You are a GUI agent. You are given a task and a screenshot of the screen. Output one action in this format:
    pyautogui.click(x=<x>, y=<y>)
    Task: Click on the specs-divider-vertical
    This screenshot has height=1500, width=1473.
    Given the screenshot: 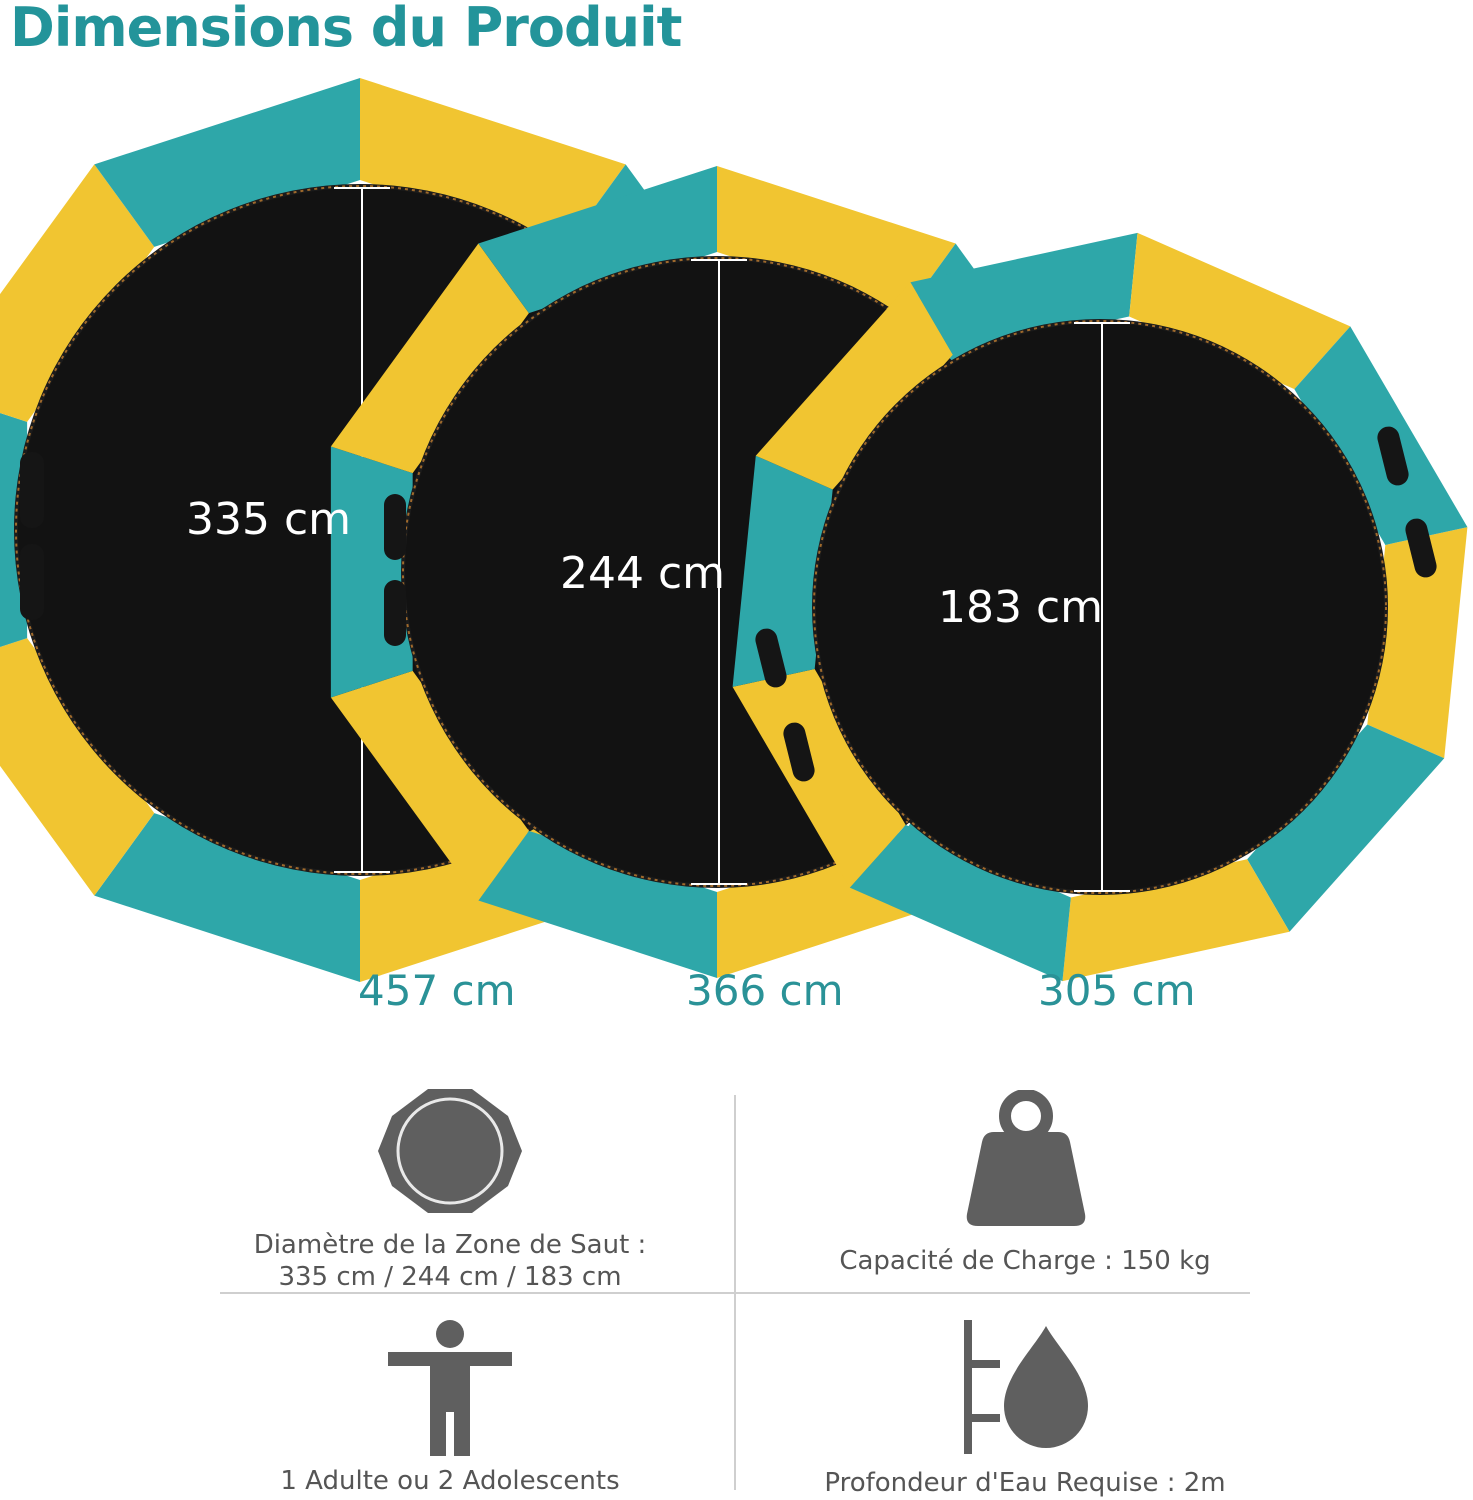 What is the action you would take?
    pyautogui.click(x=735, y=1292)
    